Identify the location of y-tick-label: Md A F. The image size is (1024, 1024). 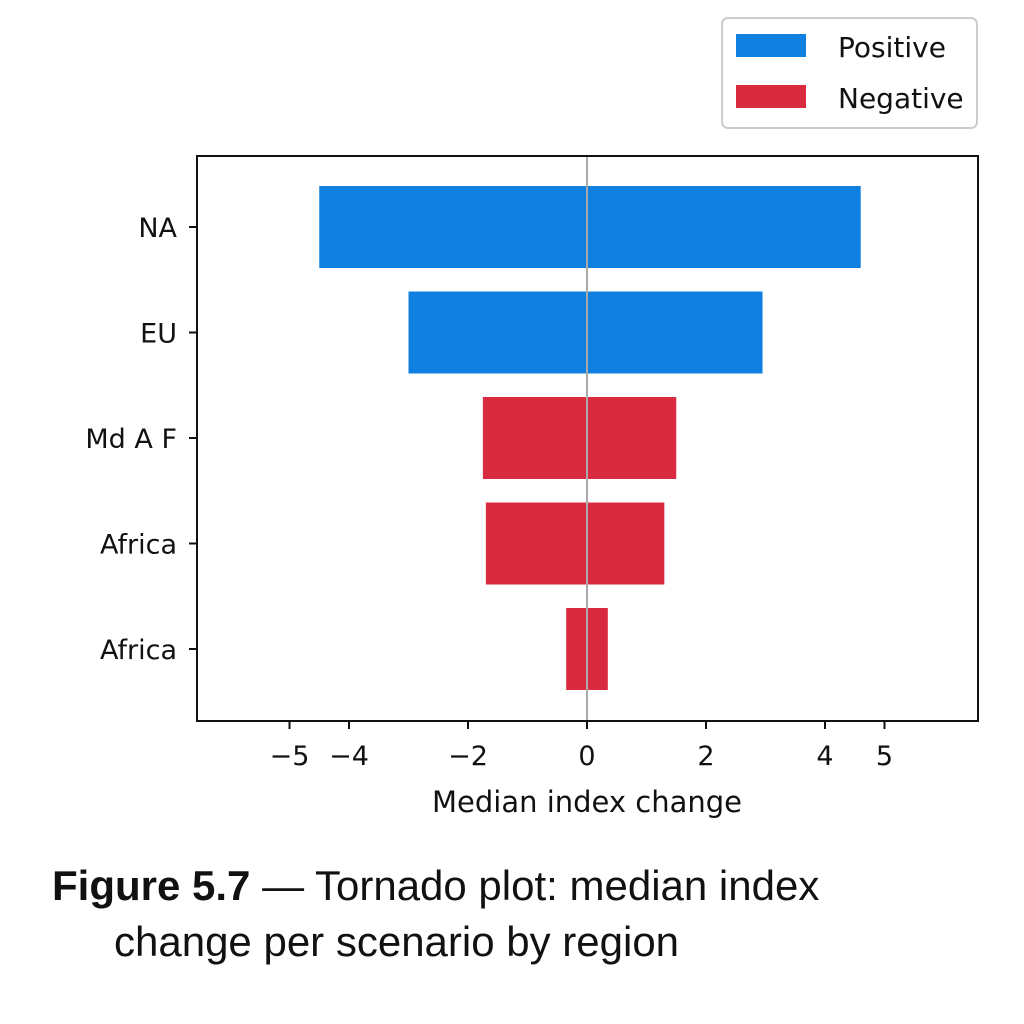
(131, 439).